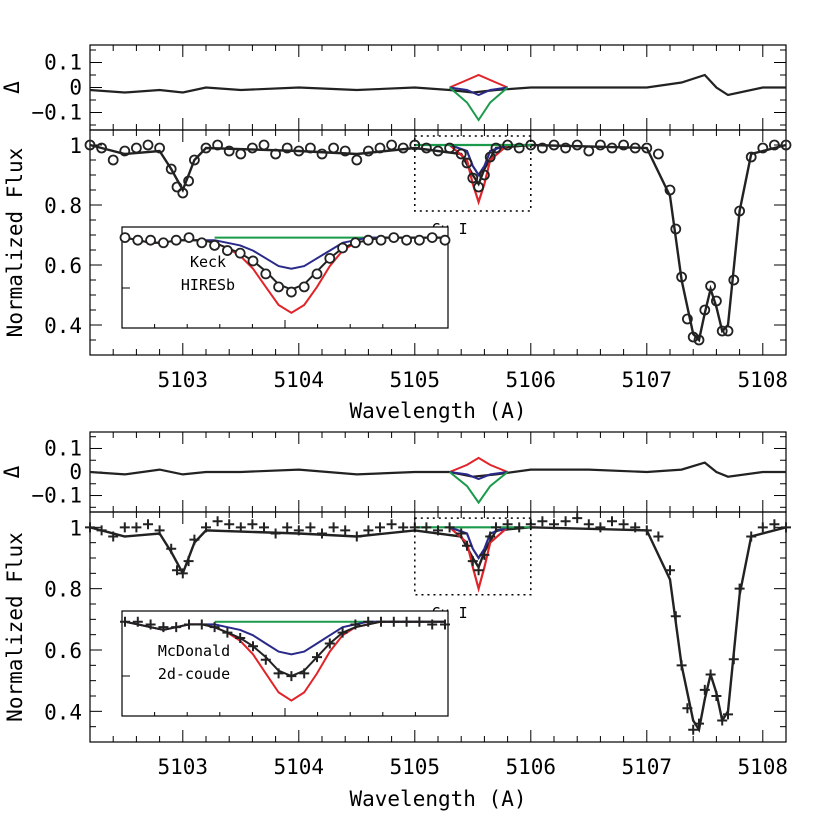  What do you see at coordinates (478, 81) in the screenshot?
I see `residual-cu-high-line` at bounding box center [478, 81].